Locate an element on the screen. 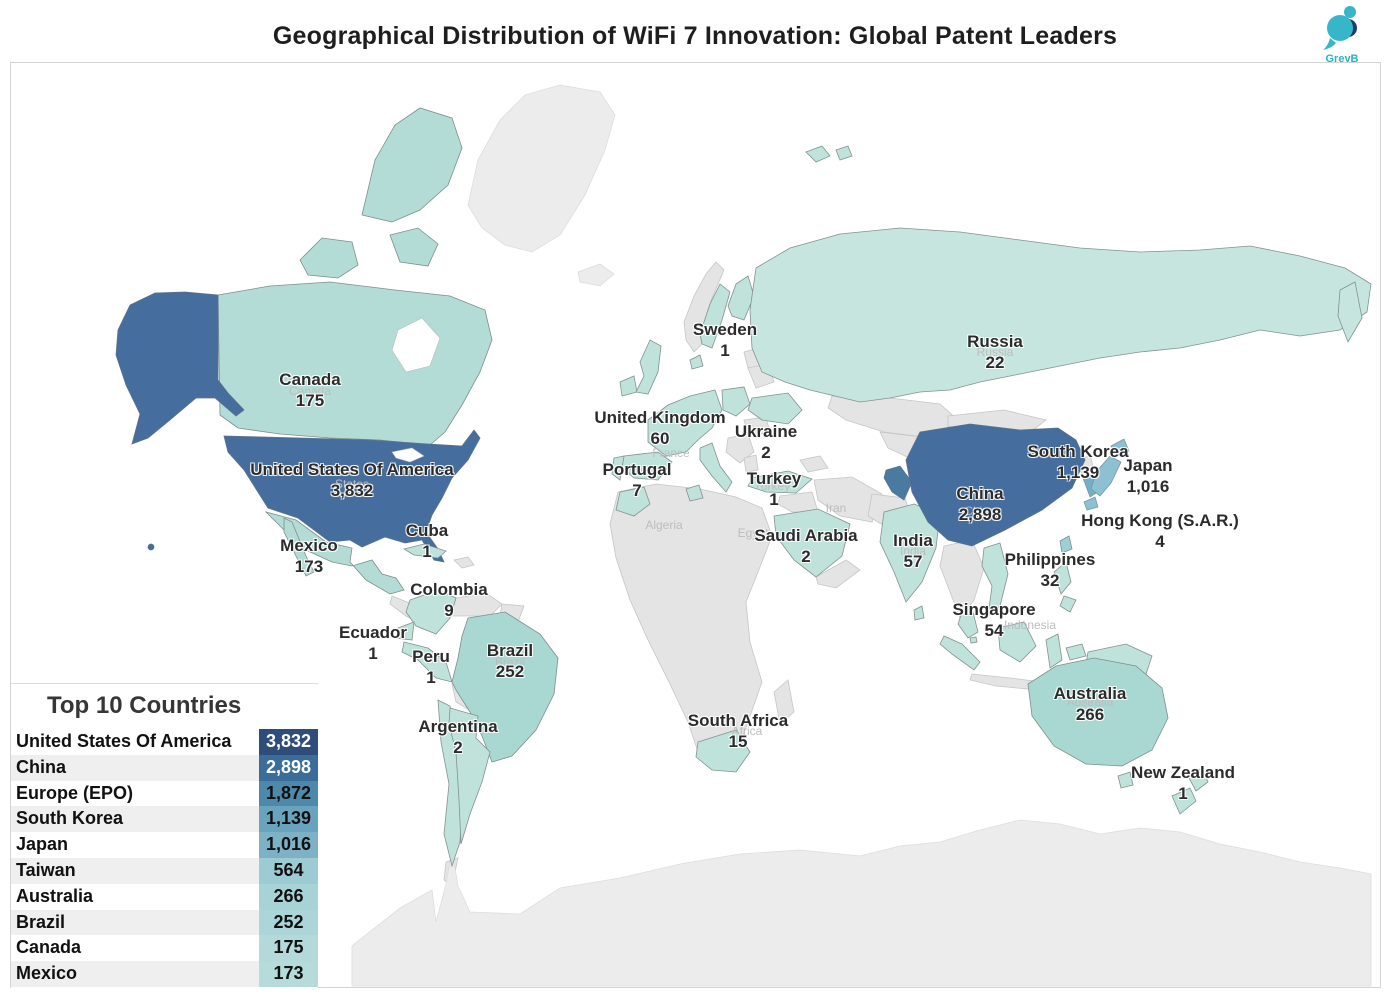  table-row: Australia 266 is located at coordinates (164, 896).